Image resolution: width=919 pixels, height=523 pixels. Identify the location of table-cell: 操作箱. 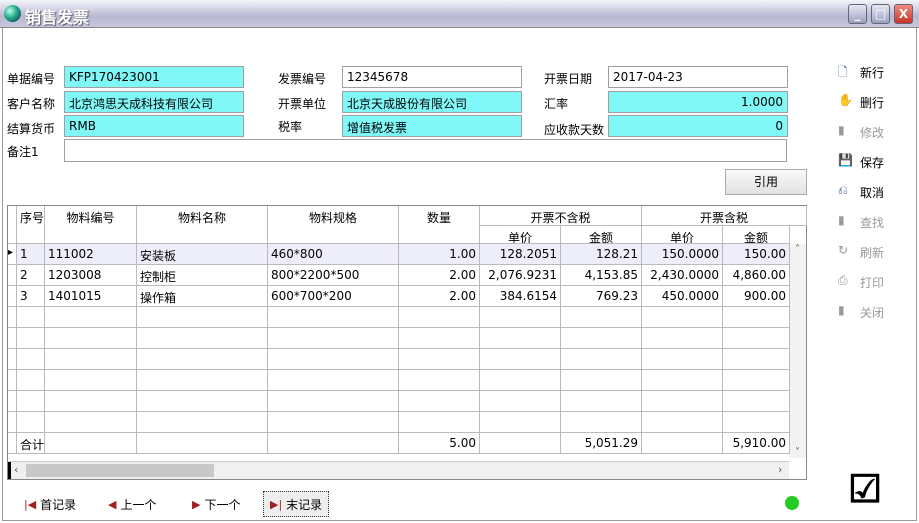
(202, 296).